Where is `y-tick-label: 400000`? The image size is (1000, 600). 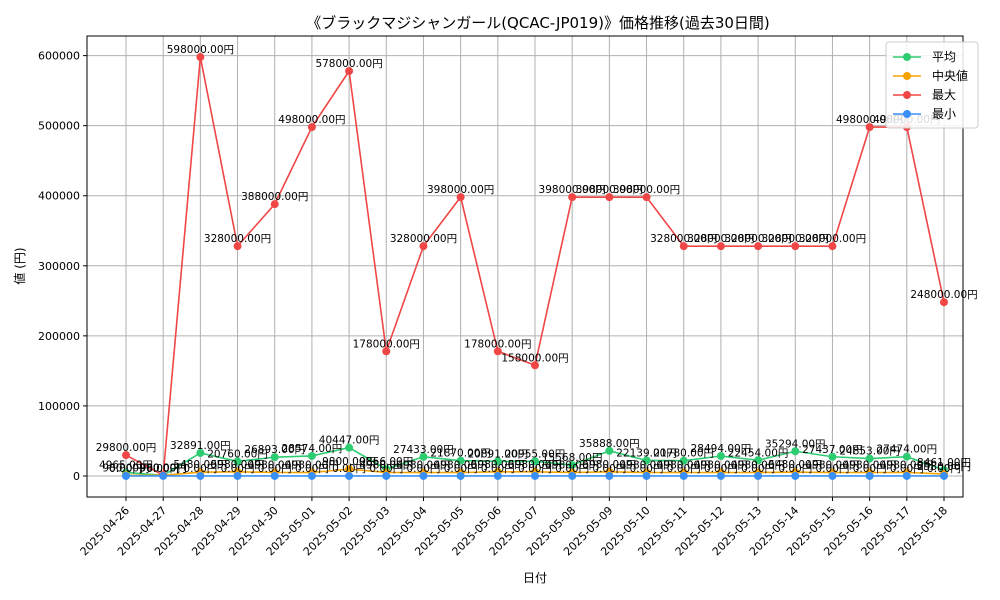
y-tick-label: 400000 is located at coordinates (59, 196).